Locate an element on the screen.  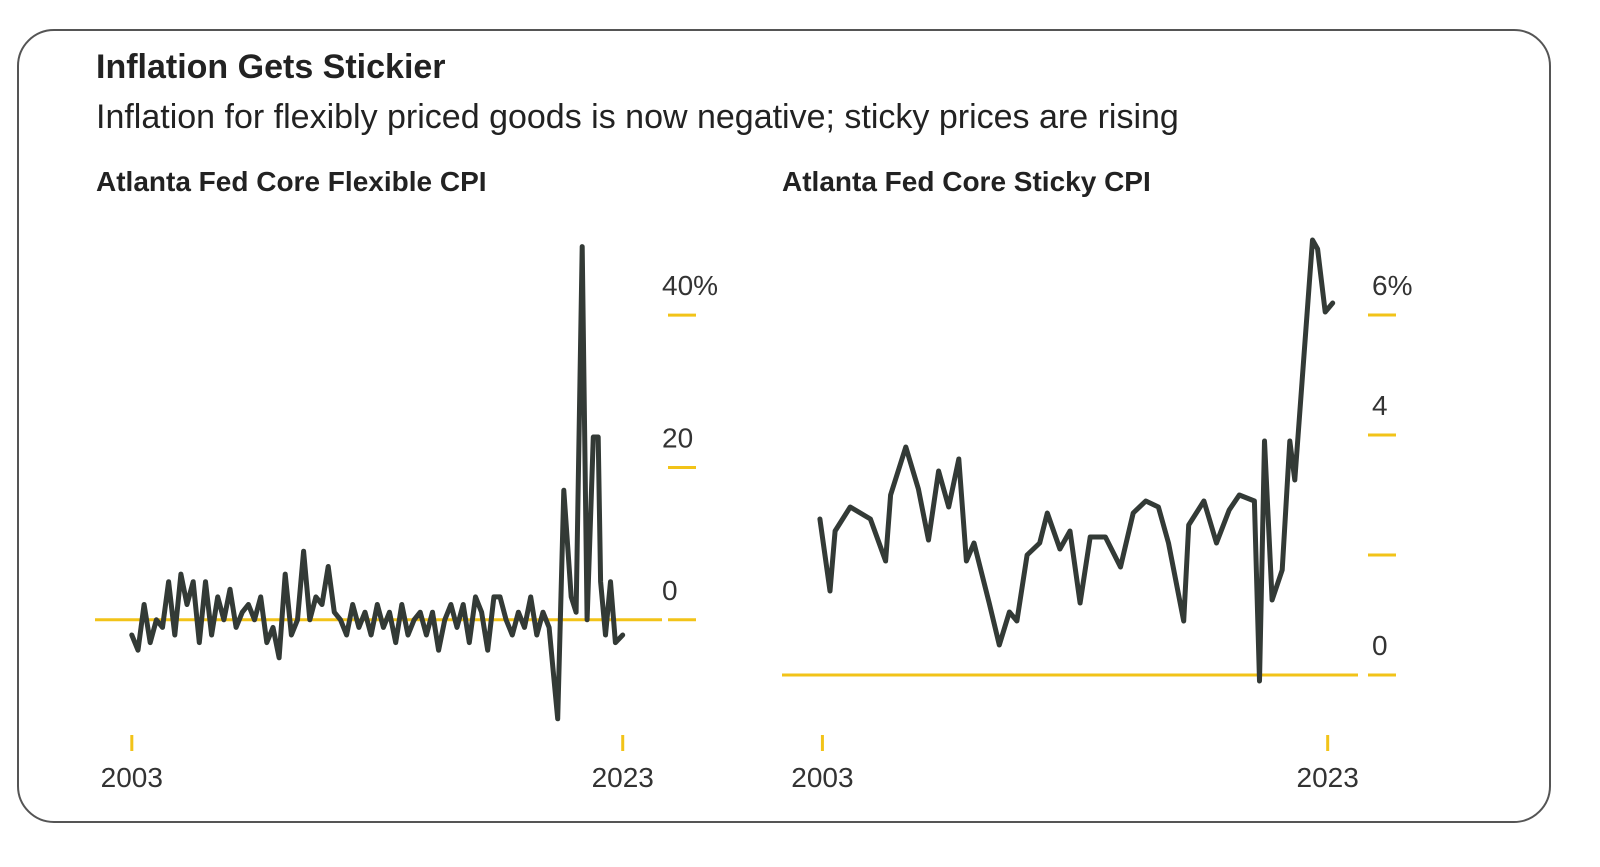
title: Inflation Gets Stickier is located at coordinates (271, 67).